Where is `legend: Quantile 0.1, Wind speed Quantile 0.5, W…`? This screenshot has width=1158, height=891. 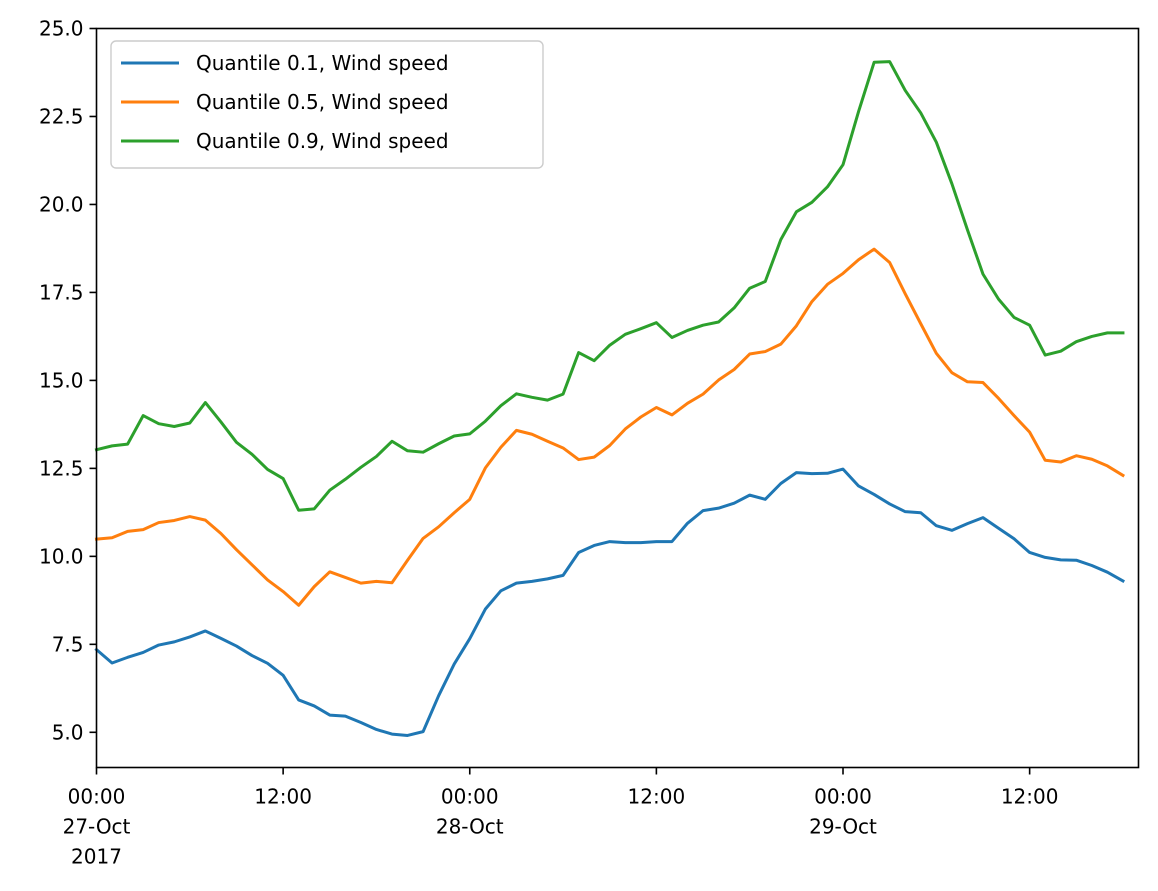 legend: Quantile 0.1, Wind speed Quantile 0.5, W… is located at coordinates (327, 104).